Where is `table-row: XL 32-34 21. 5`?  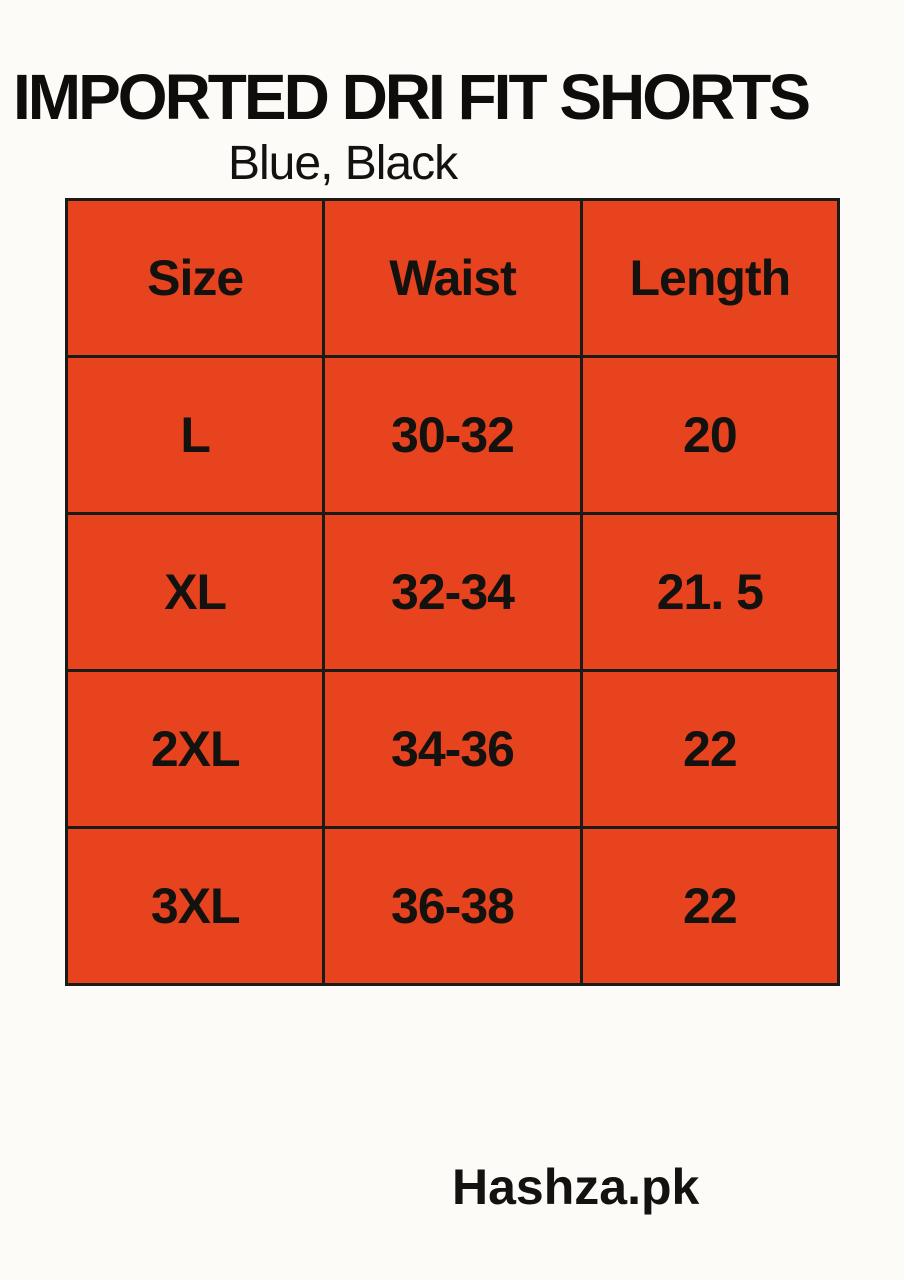
table-row: XL 32-34 21. 5 is located at coordinates (452, 592).